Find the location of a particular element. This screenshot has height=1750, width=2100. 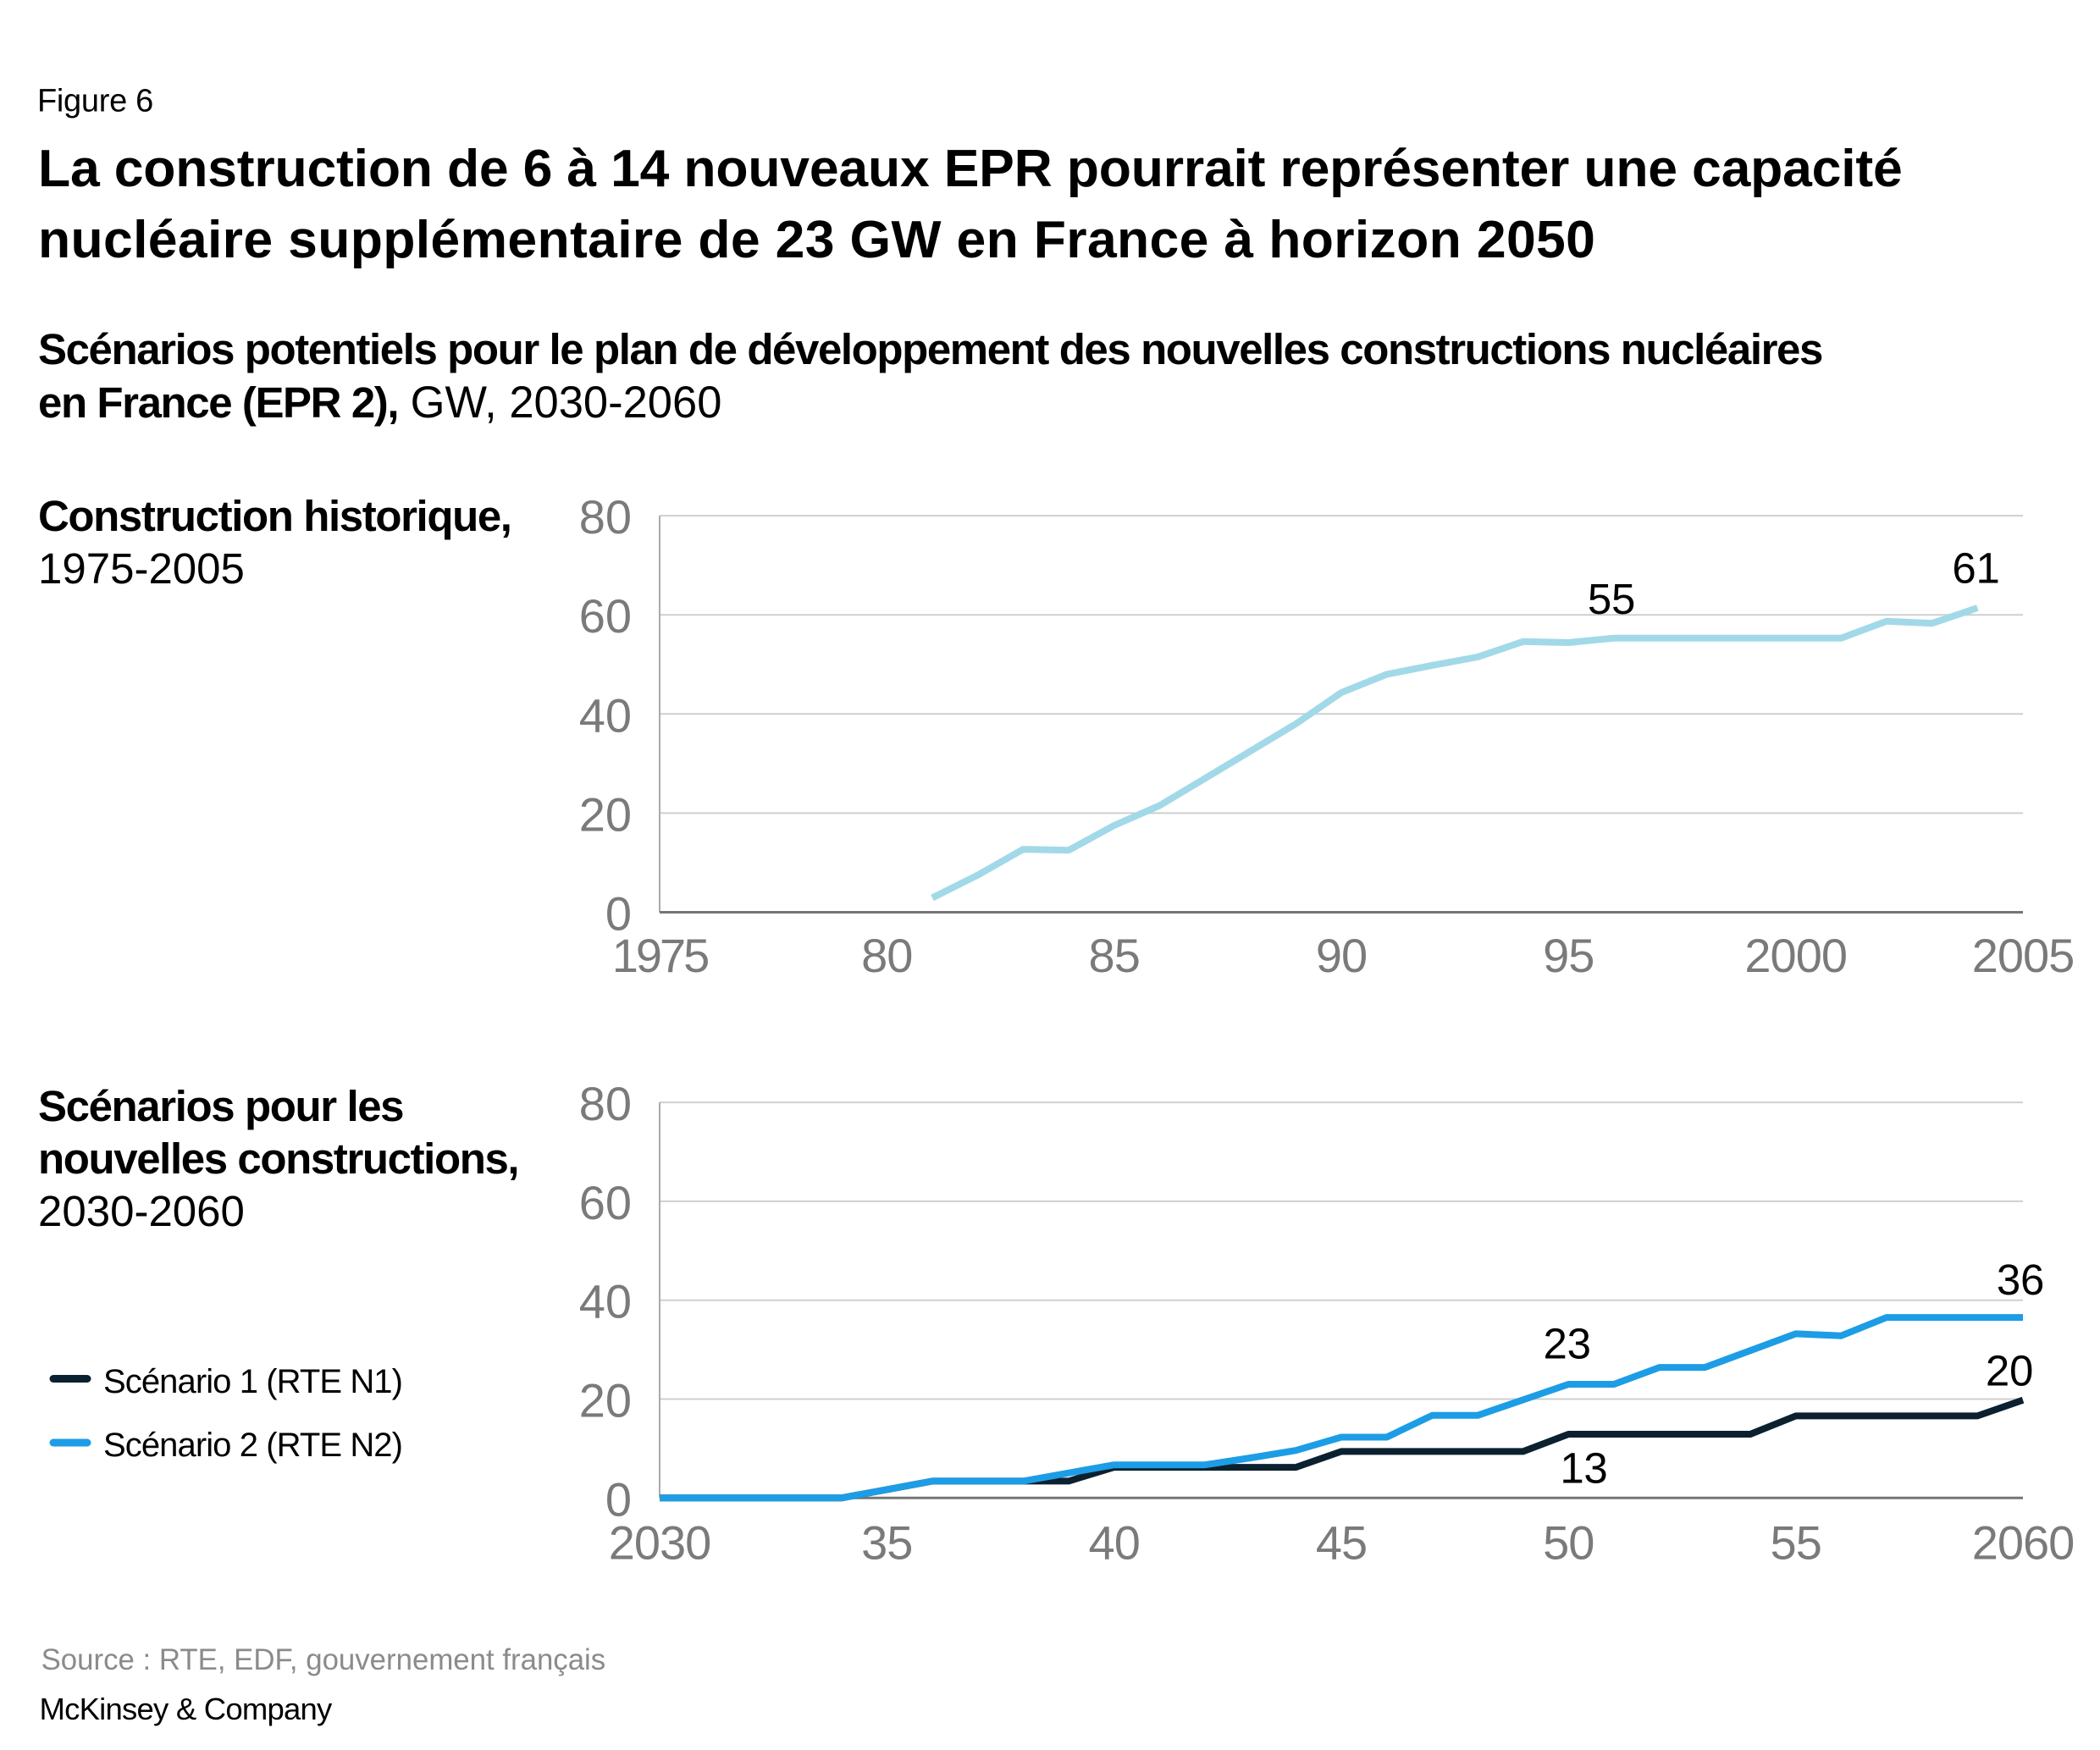

svg-text: 95 is located at coordinates (1568, 955).